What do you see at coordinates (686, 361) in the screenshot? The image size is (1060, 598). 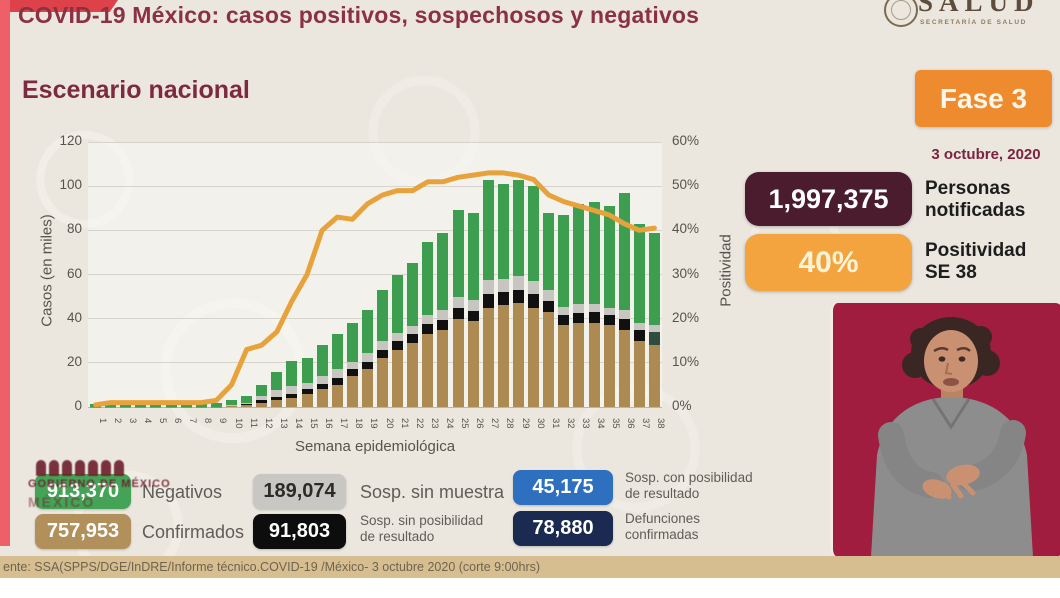 I see `y-tick-right: 10%` at bounding box center [686, 361].